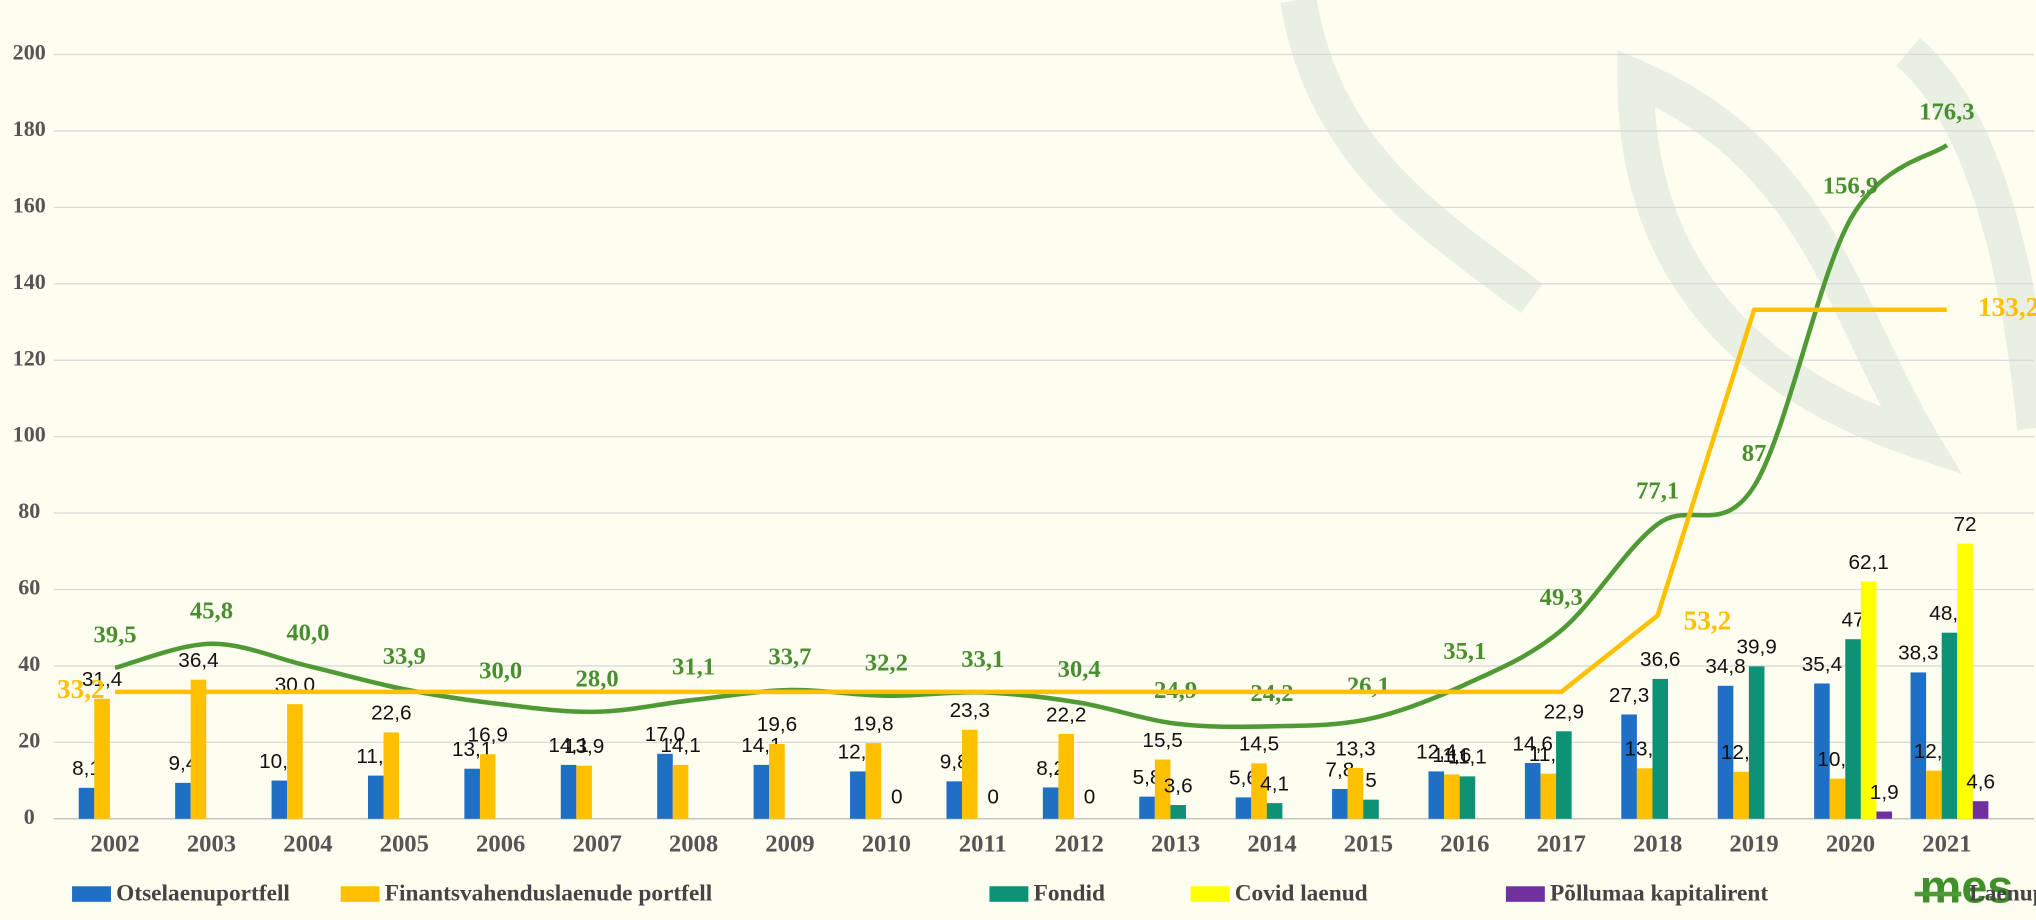 This screenshot has width=2036, height=920. I want to click on data-label: 3,6, so click(1178, 785).